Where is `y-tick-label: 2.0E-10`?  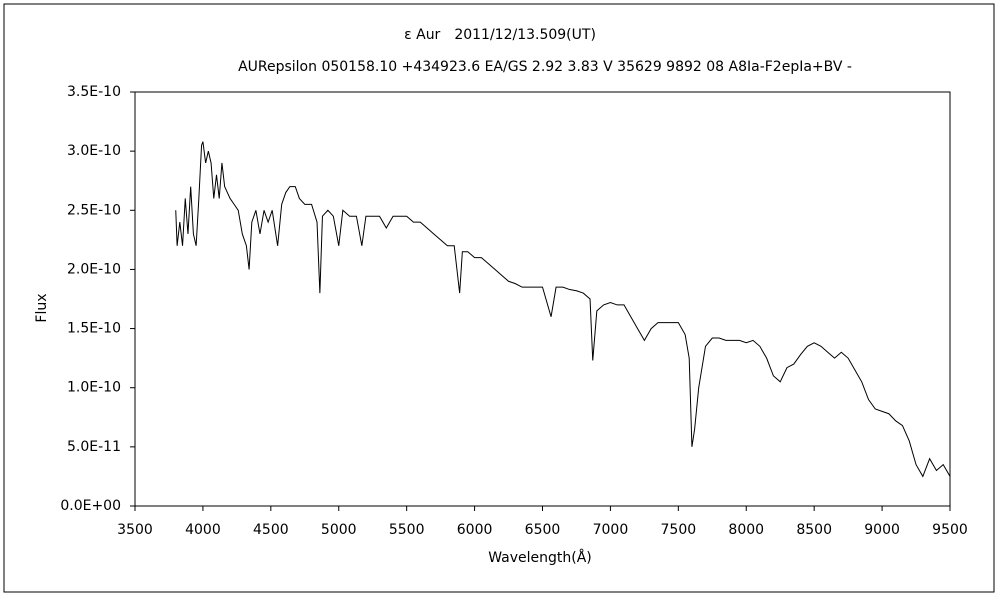
y-tick-label: 2.0E-10 is located at coordinates (94, 269).